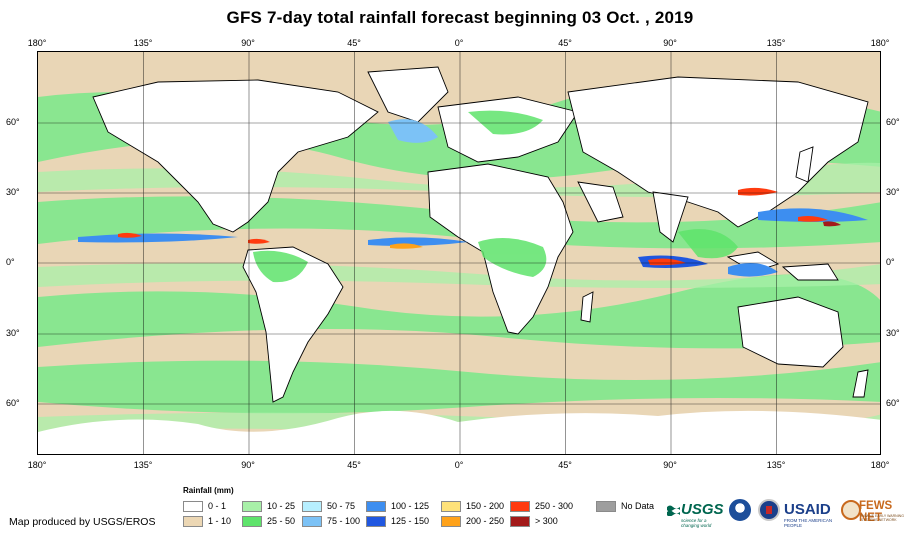 This screenshot has height=539, width=920. What do you see at coordinates (410, 521) in the screenshot?
I see `legend-label: 125 - 150` at bounding box center [410, 521].